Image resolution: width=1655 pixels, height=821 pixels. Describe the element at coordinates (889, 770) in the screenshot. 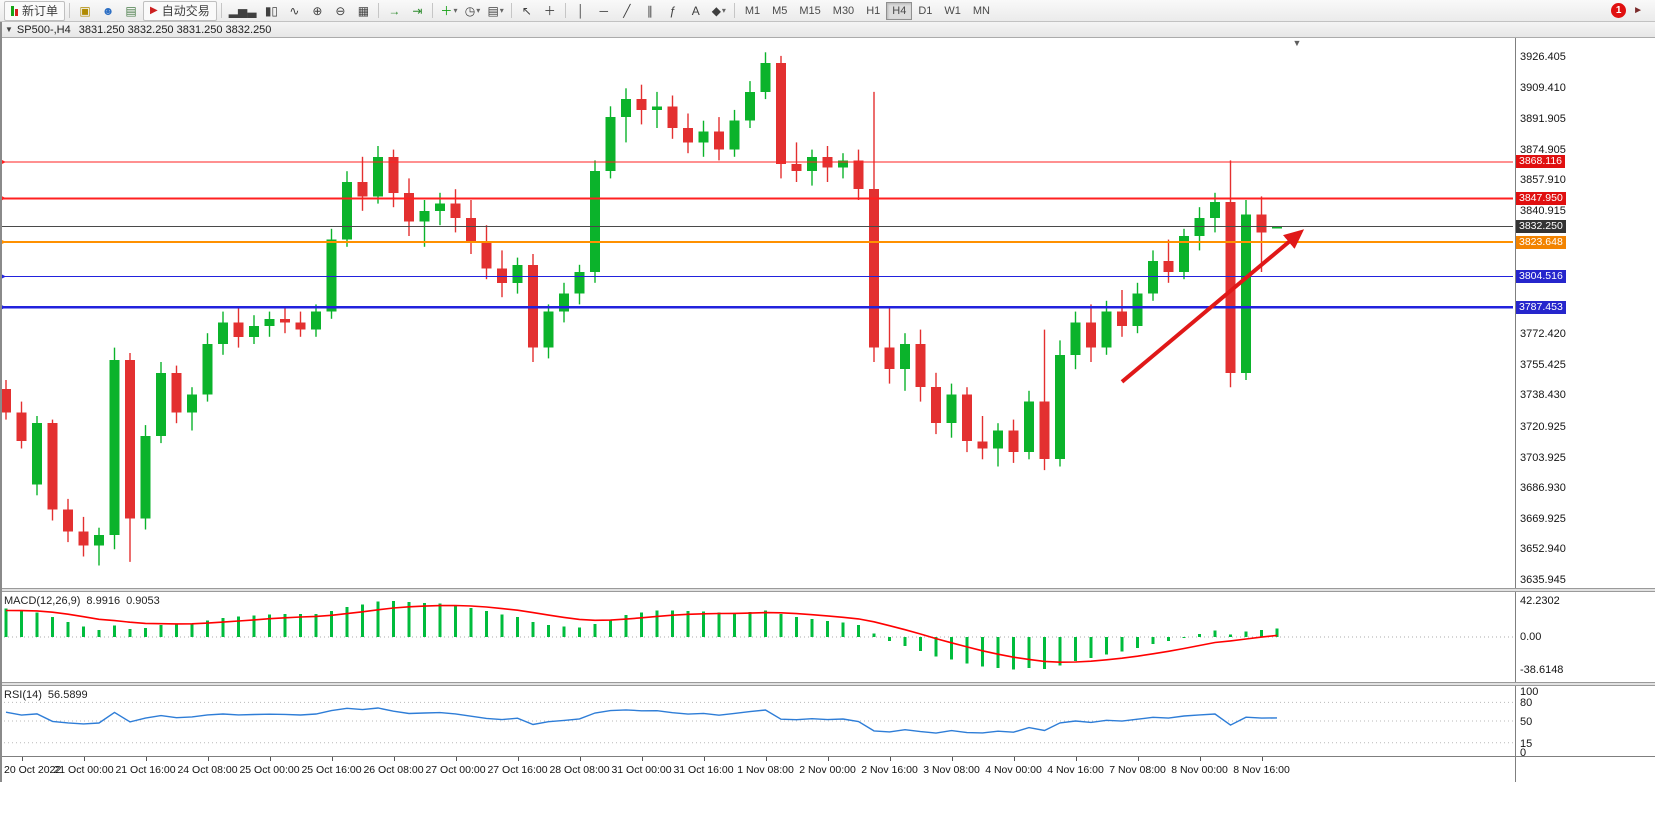

I see `time-axis-label: 2 Nov 16:00` at that location.